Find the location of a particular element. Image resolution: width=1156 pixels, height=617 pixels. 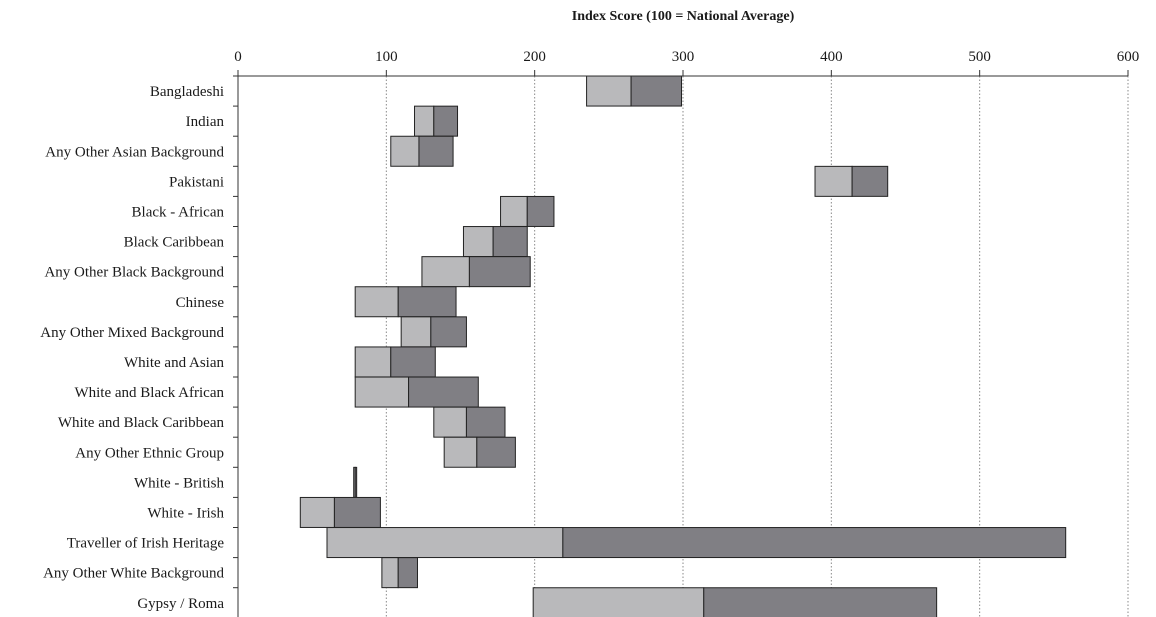

tick-label-200: 200 is located at coordinates (534, 57).